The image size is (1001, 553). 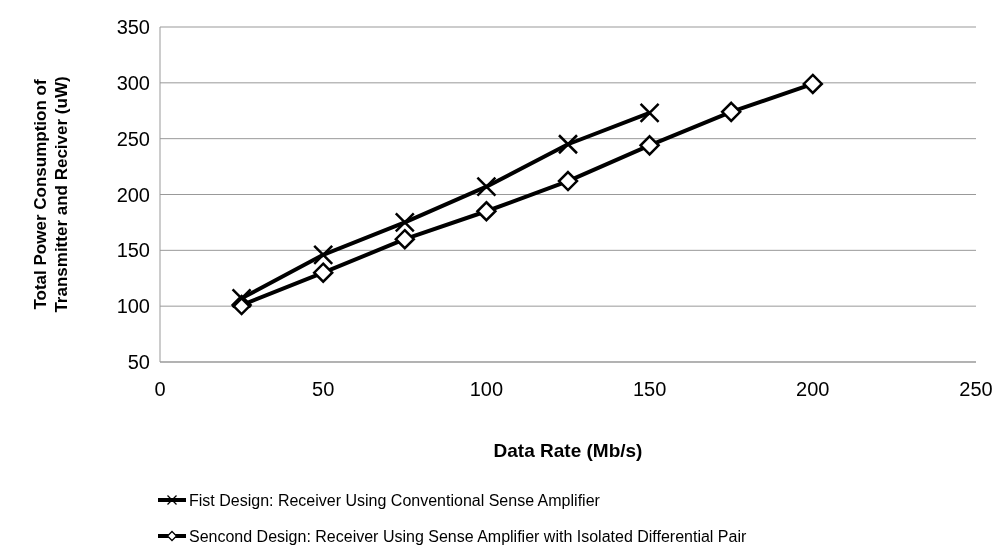 I want to click on y-tick-label: 100, so click(x=133, y=306).